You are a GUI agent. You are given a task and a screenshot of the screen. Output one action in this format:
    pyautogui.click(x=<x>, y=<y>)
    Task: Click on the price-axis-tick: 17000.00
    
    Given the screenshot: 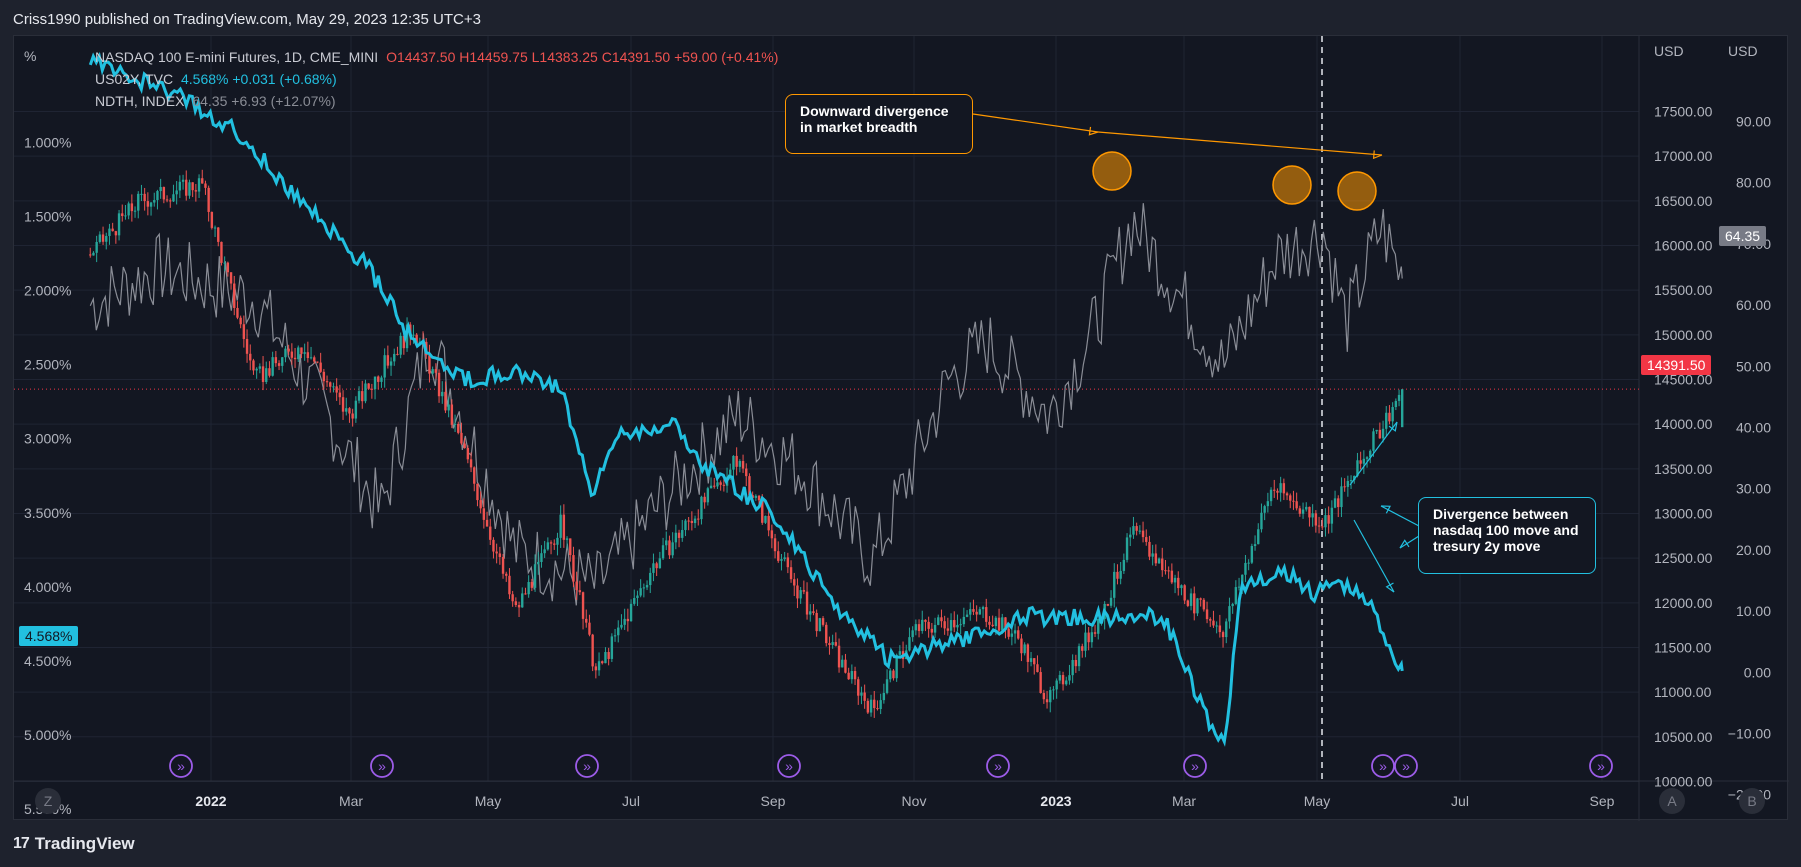 What is the action you would take?
    pyautogui.click(x=1683, y=156)
    